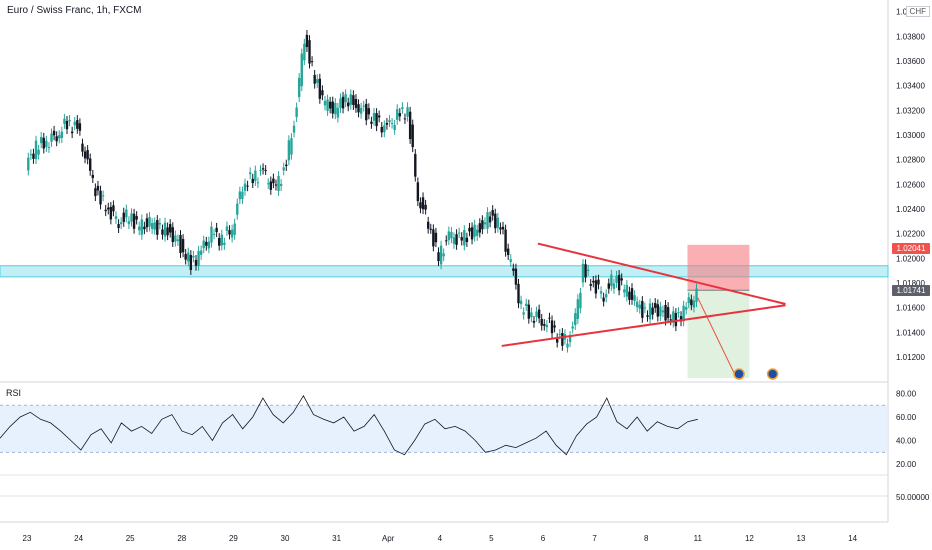 The height and width of the screenshot is (550, 932). Describe the element at coordinates (491, 538) in the screenshot. I see `x-tick-label: 5` at that location.